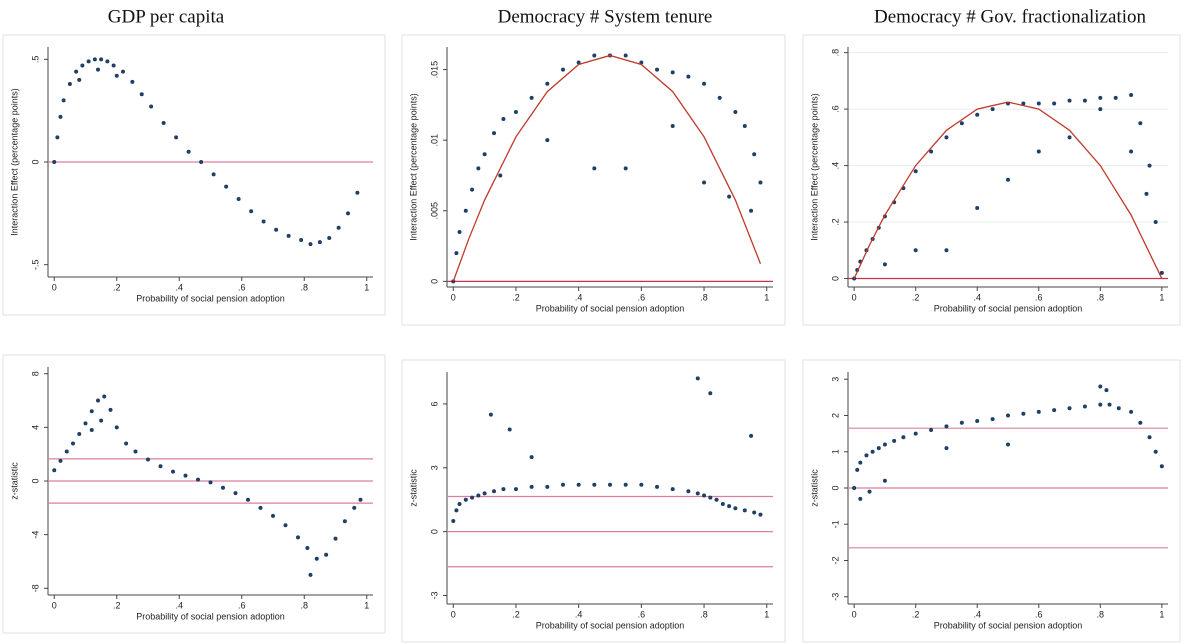  I want to click on y-tick-label: .01, so click(434, 140).